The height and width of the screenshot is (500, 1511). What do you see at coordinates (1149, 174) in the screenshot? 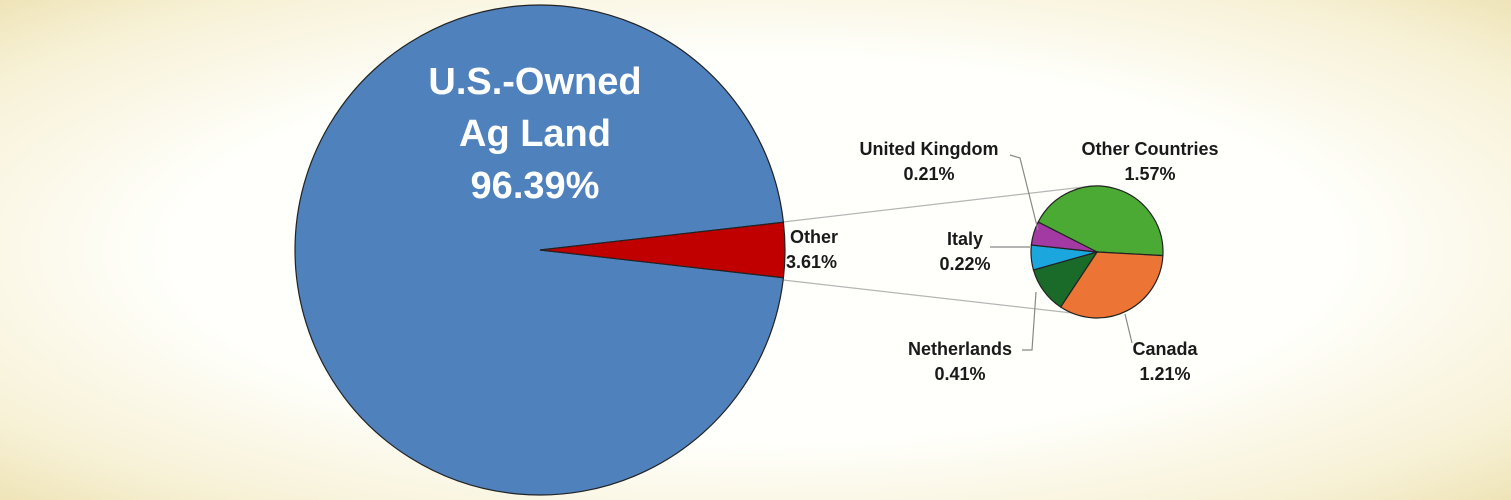
I see `slice-value: 1.57%` at bounding box center [1149, 174].